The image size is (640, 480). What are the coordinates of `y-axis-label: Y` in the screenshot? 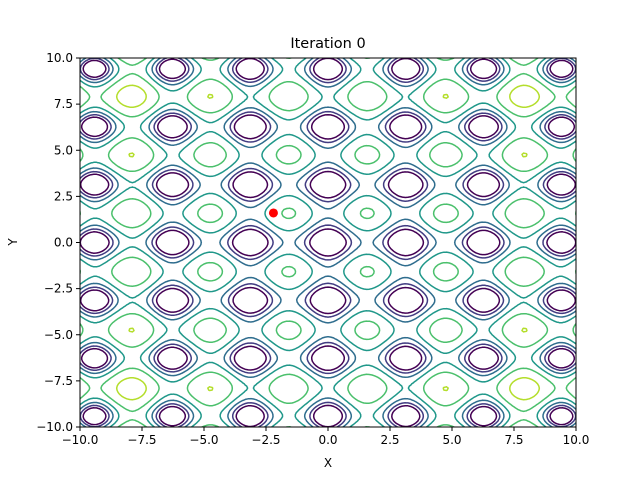 It's located at (13, 242).